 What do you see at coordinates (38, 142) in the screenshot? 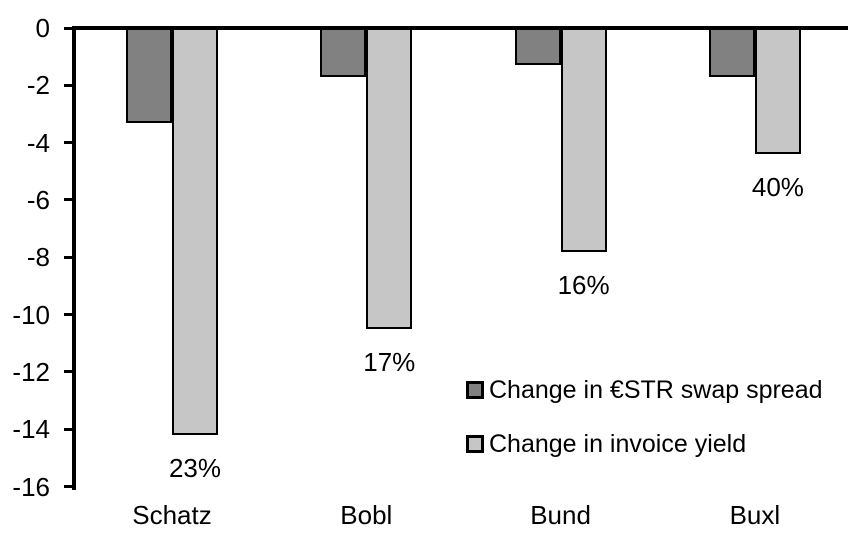
I see `y-axis-tick-label: -4` at bounding box center [38, 142].